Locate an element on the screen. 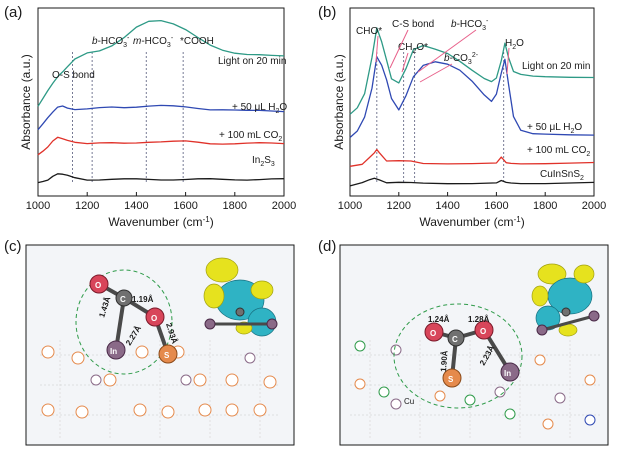 This screenshot has width=632, height=451. atom-in-d is located at coordinates (510, 372).